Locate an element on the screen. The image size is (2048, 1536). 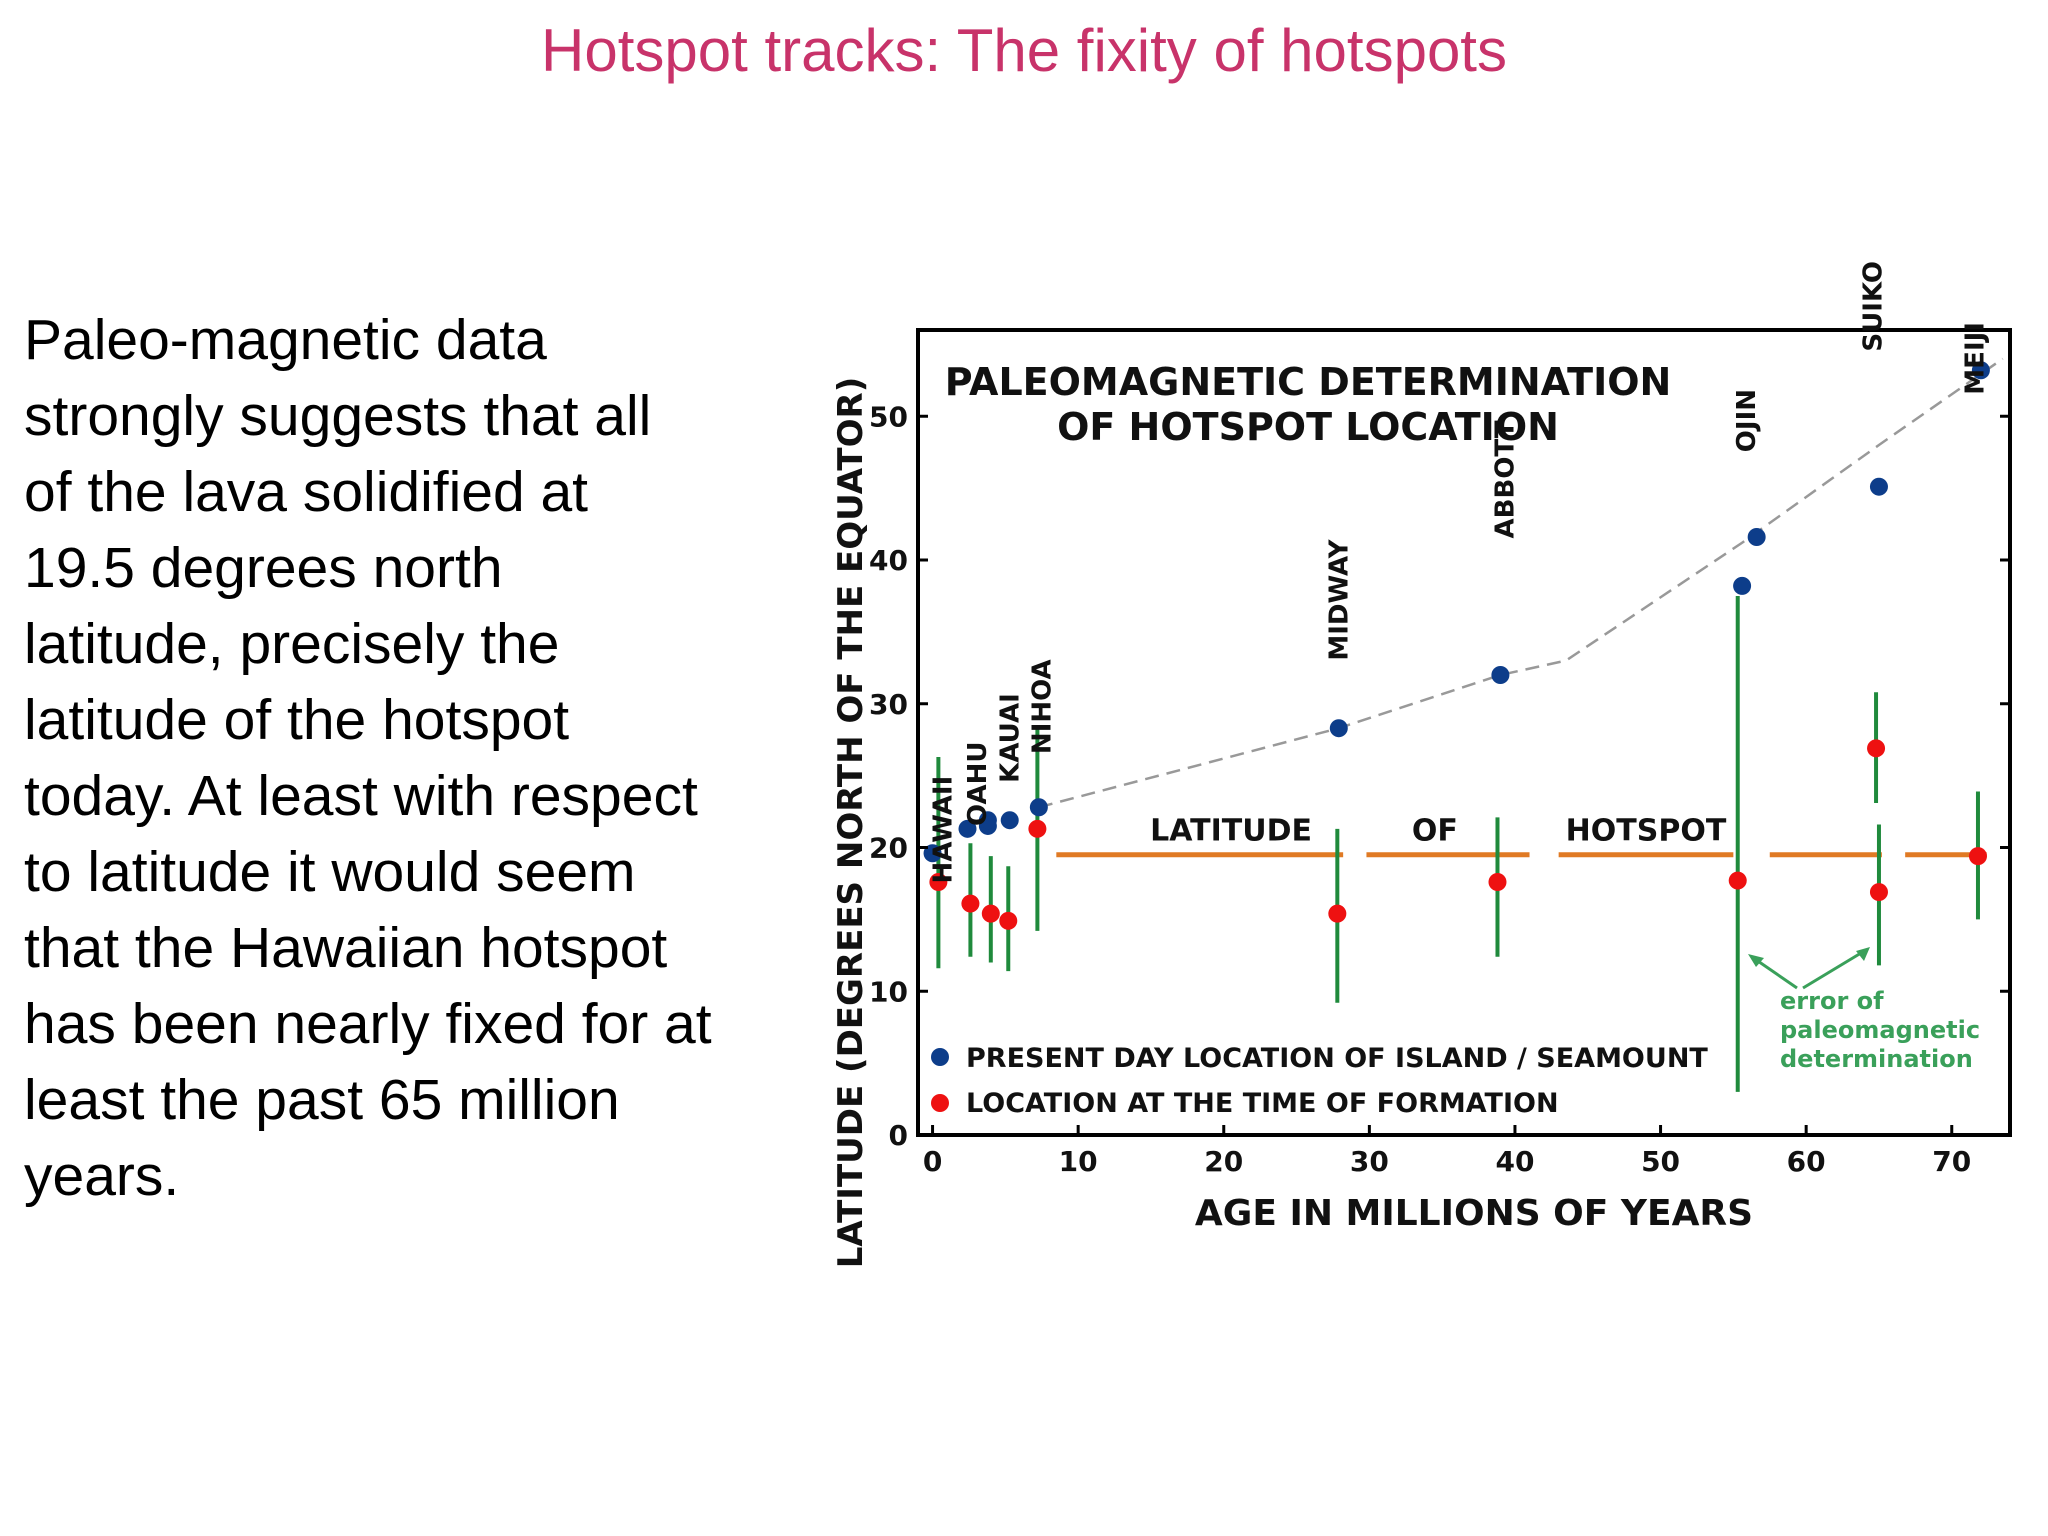
y-tick-label: 20 is located at coordinates (888, 848).